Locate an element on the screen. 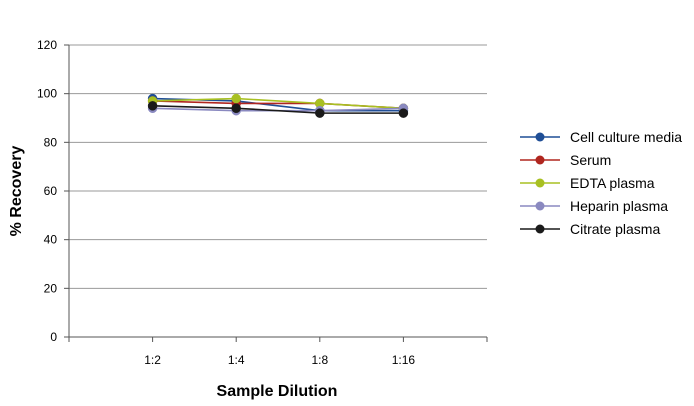 This screenshot has width=694, height=406. legend-item: Heparin plasma is located at coordinates (594, 206).